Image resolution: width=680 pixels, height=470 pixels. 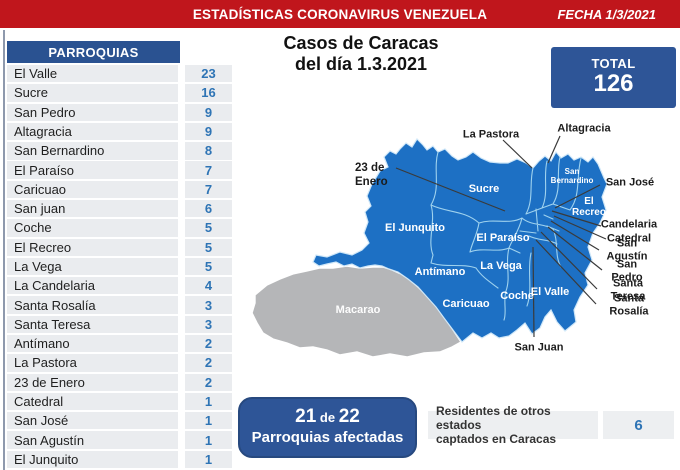 I want to click on map-label-san-juan: San Juan, so click(x=539, y=347).